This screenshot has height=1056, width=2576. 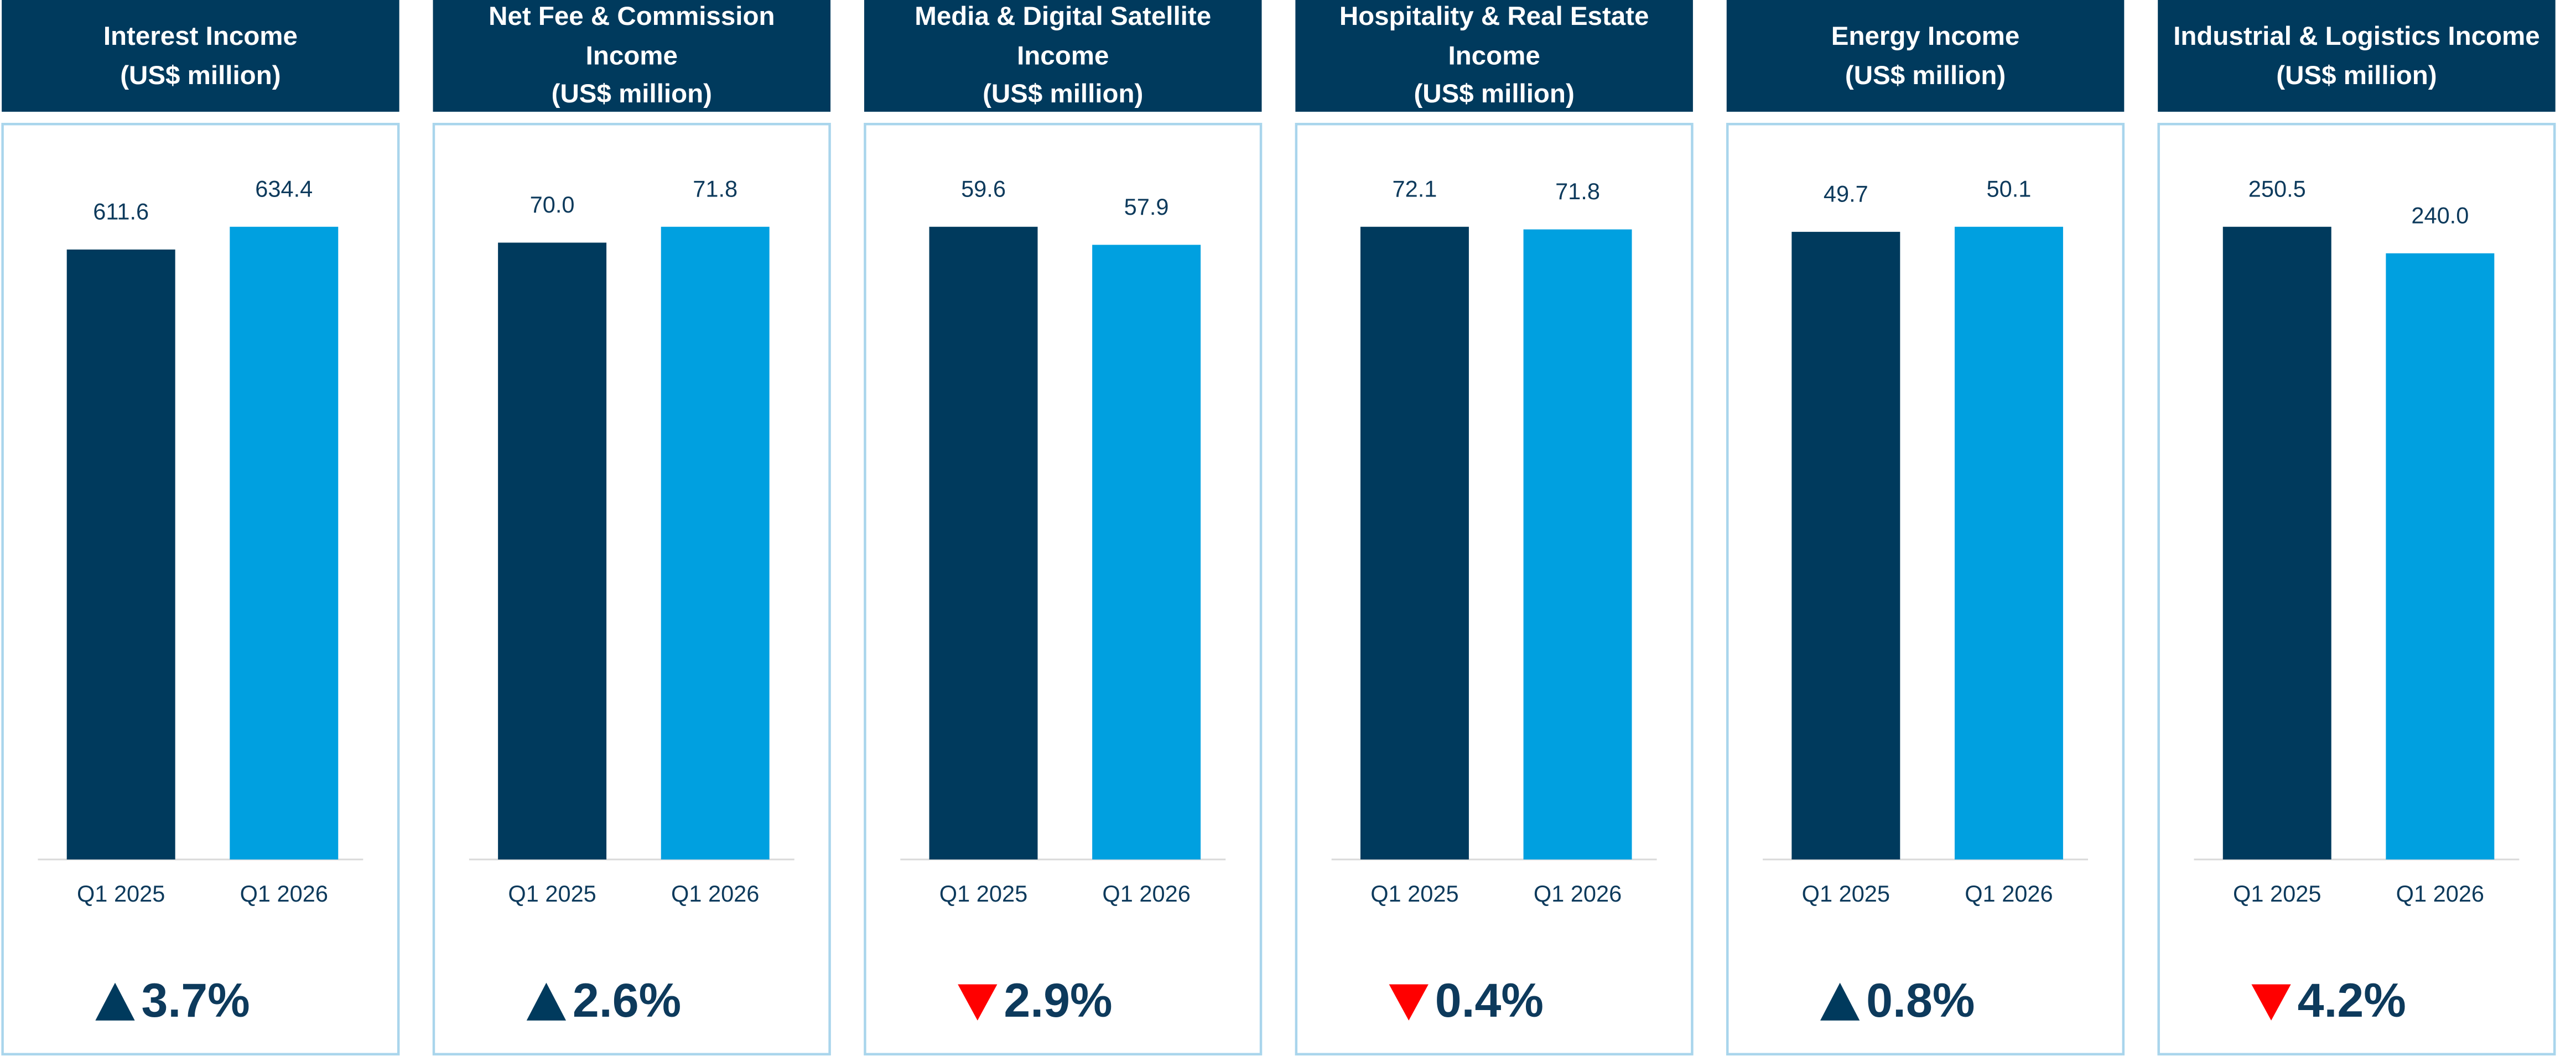 What do you see at coordinates (1058, 1000) in the screenshot?
I see `change-label: 2.9%` at bounding box center [1058, 1000].